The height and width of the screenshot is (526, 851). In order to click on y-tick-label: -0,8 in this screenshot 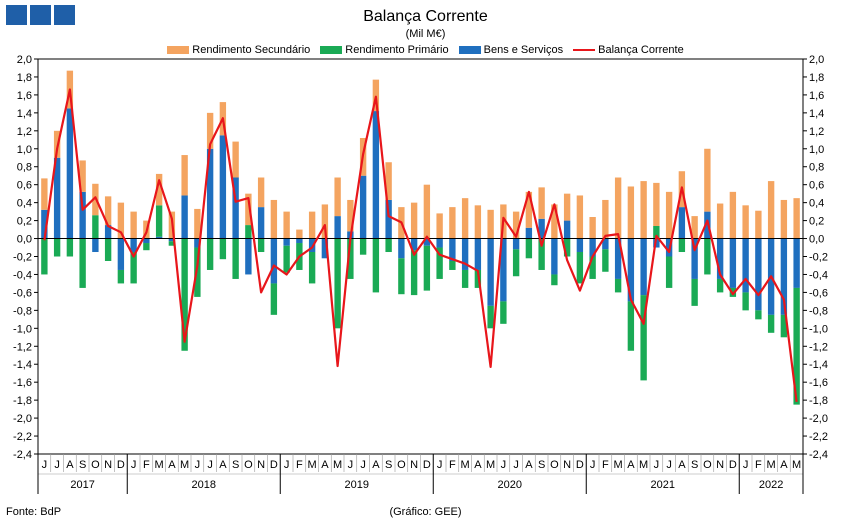, I will do `click(22, 311)`.